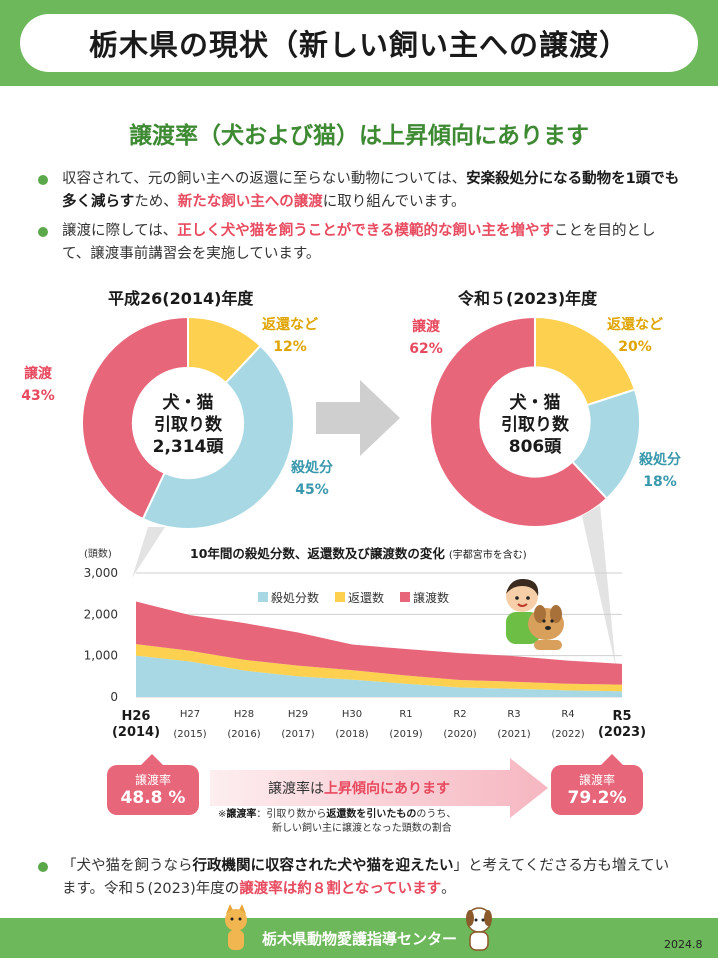 This screenshot has height=958, width=718. Describe the element at coordinates (635, 347) in the screenshot. I see `slice-pct: 20%` at that location.